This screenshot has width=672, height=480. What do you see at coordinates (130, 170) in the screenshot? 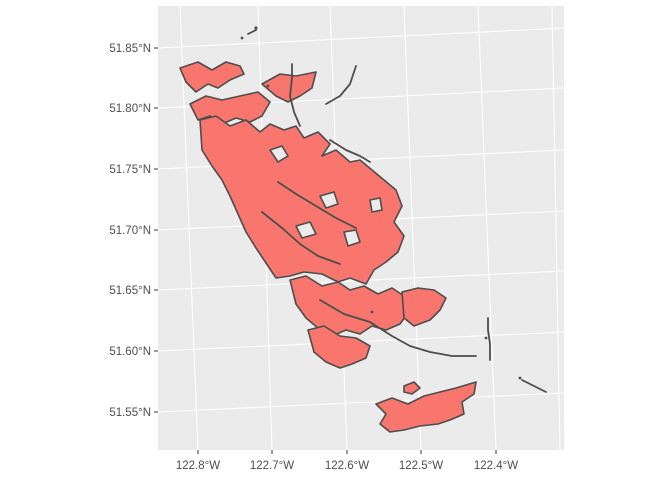
I see `y-tick-label: 51.75°N` at bounding box center [130, 170].